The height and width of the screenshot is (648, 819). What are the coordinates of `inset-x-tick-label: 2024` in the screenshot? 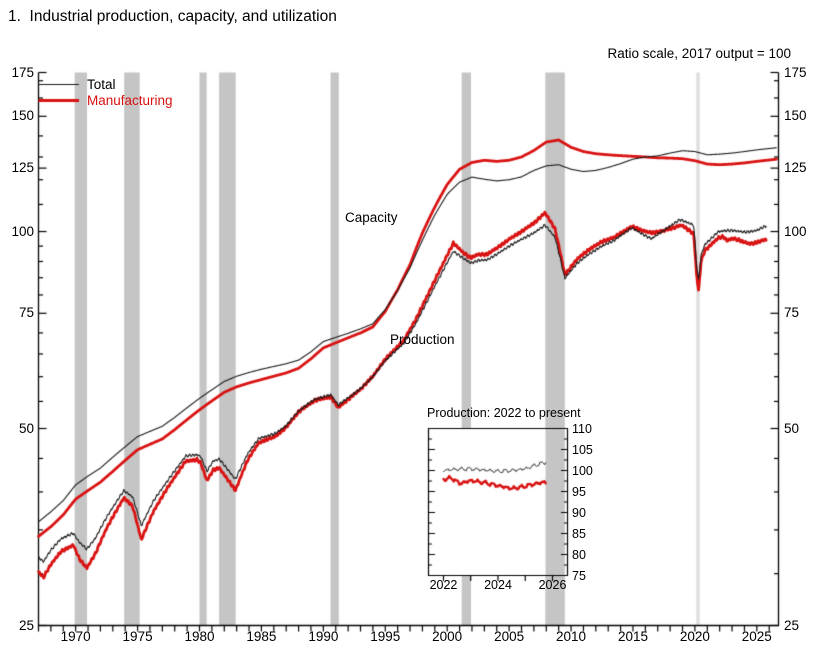 It's located at (498, 585).